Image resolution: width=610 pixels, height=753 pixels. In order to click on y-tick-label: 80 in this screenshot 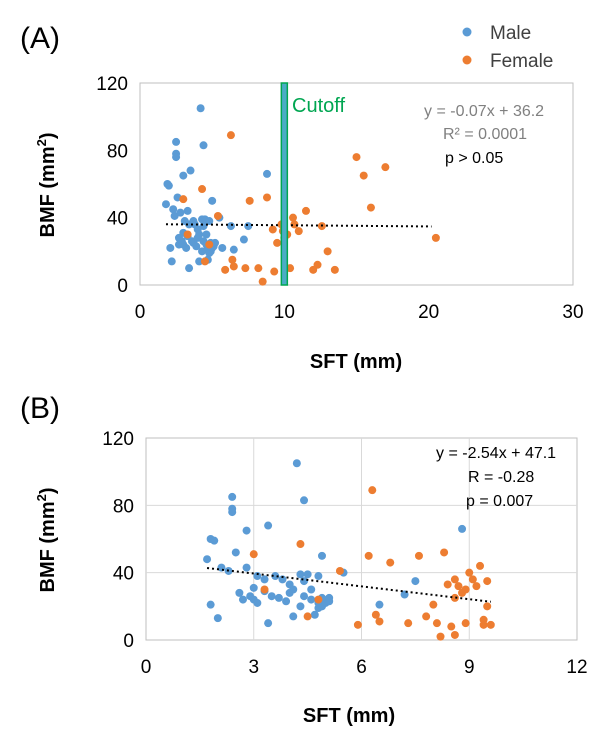, I will do `click(123, 506)`.